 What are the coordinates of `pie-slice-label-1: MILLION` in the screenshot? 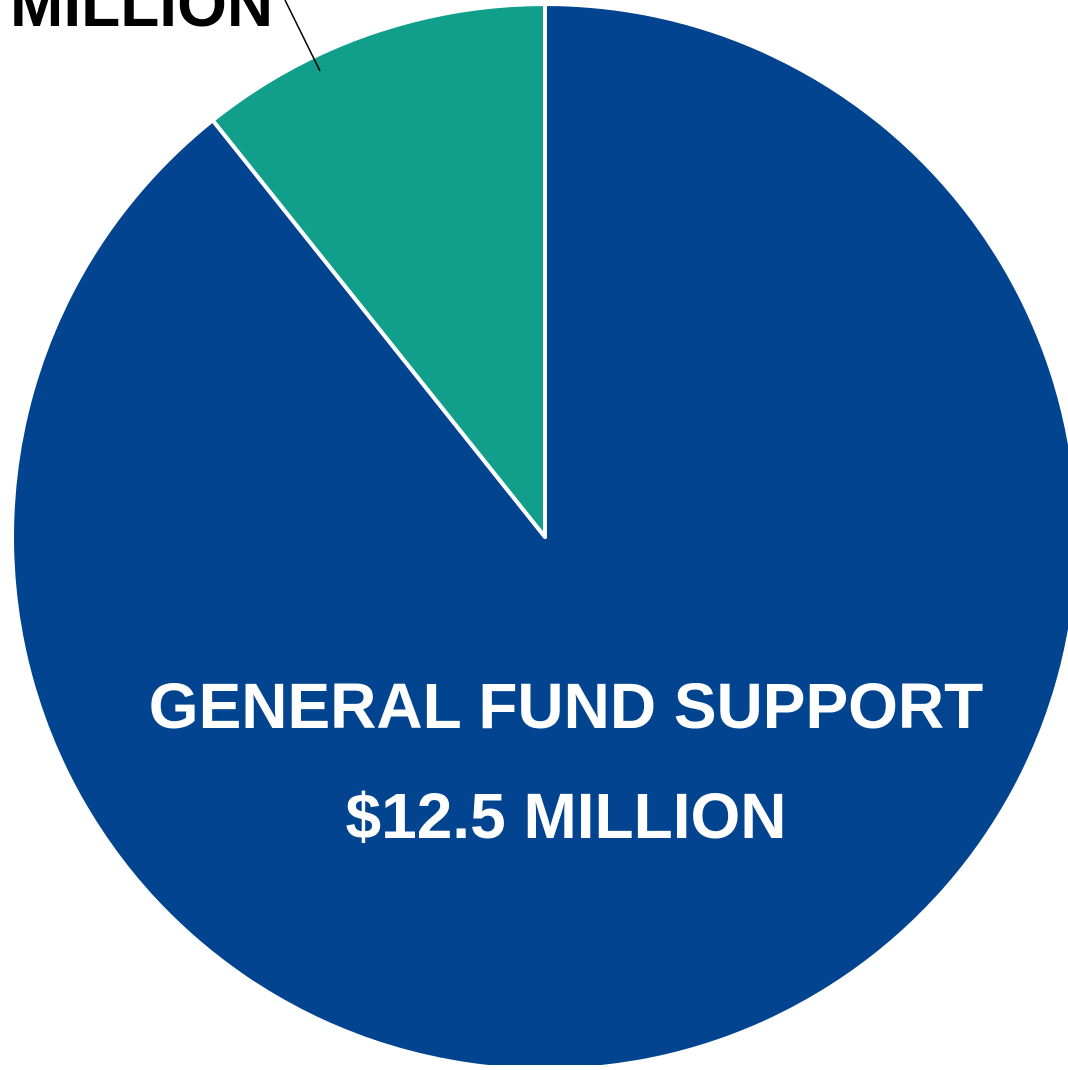 It's located at (141, 20).